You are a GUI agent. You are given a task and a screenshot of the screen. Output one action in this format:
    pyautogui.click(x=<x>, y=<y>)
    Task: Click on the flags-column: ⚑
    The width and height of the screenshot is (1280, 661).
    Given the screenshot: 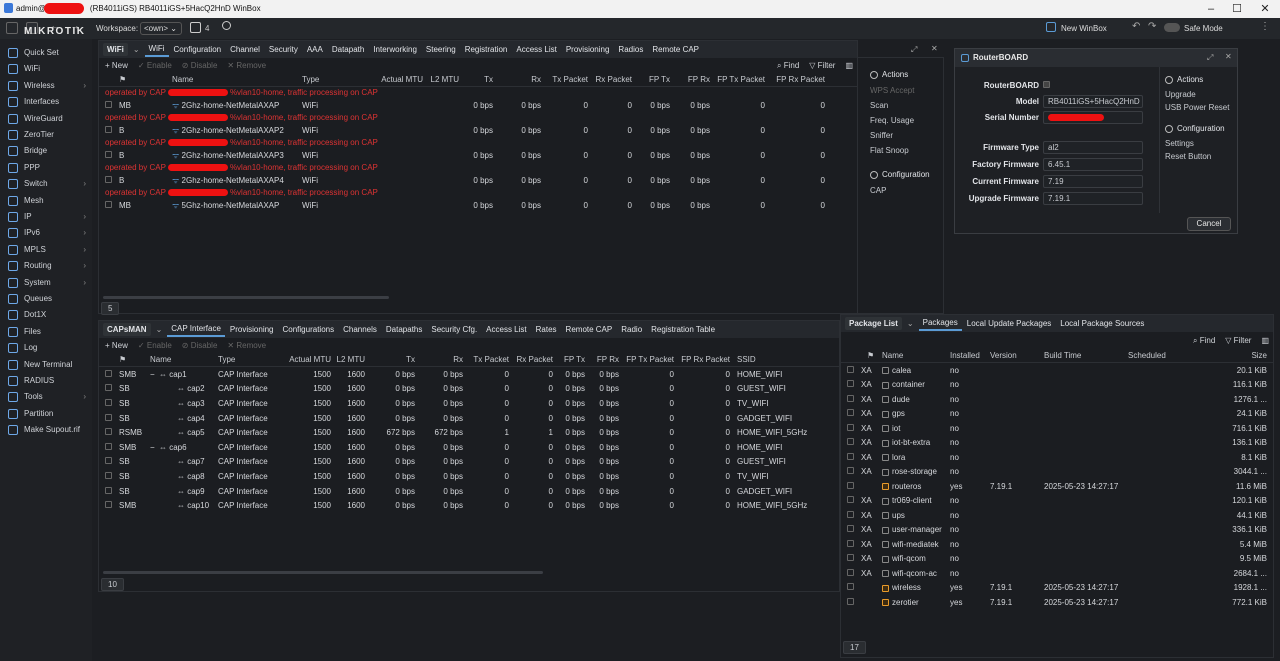 What is the action you would take?
    pyautogui.click(x=123, y=79)
    